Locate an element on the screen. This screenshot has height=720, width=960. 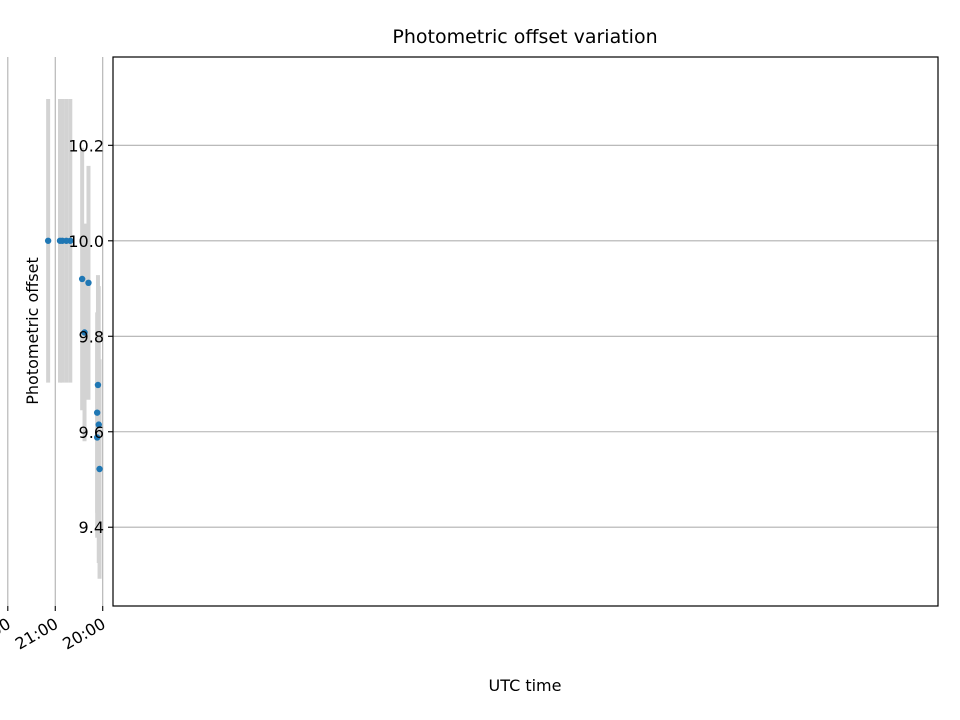
y-tick-label: 9.8 is located at coordinates (91, 336).